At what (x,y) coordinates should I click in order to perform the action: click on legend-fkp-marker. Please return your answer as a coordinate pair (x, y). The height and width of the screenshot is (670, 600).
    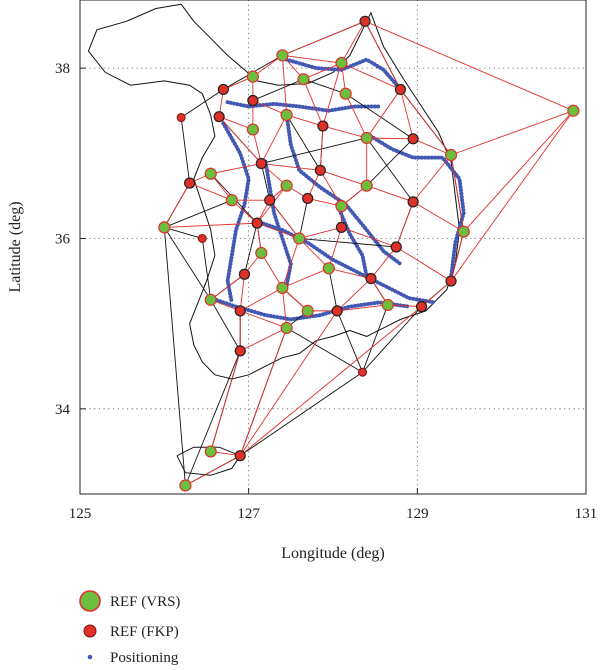
    Looking at the image, I should click on (90, 631).